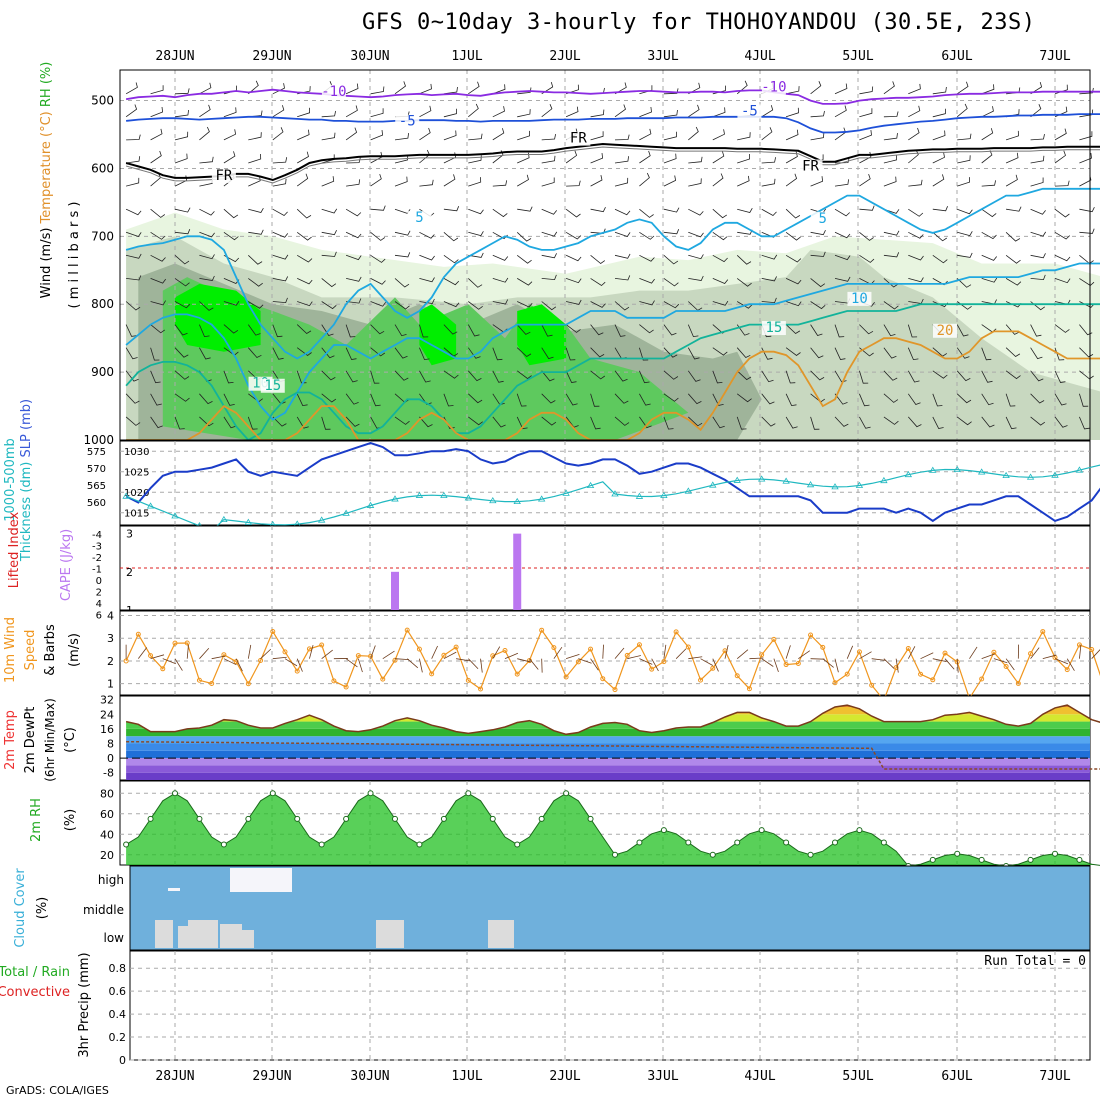 This screenshot has height=1100, width=1100. I want to click on label-cape-part: CAPE (J/kg), so click(66, 565).